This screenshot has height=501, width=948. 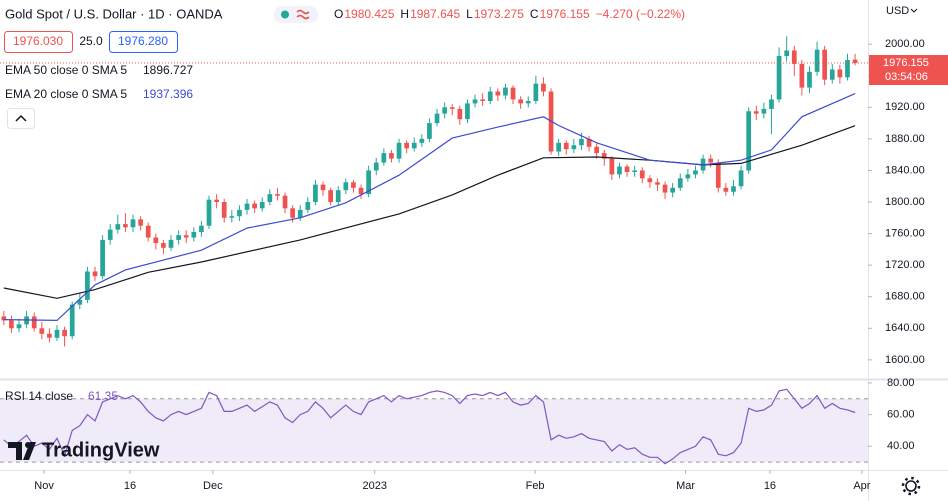 I want to click on collapse-button, so click(x=21, y=118).